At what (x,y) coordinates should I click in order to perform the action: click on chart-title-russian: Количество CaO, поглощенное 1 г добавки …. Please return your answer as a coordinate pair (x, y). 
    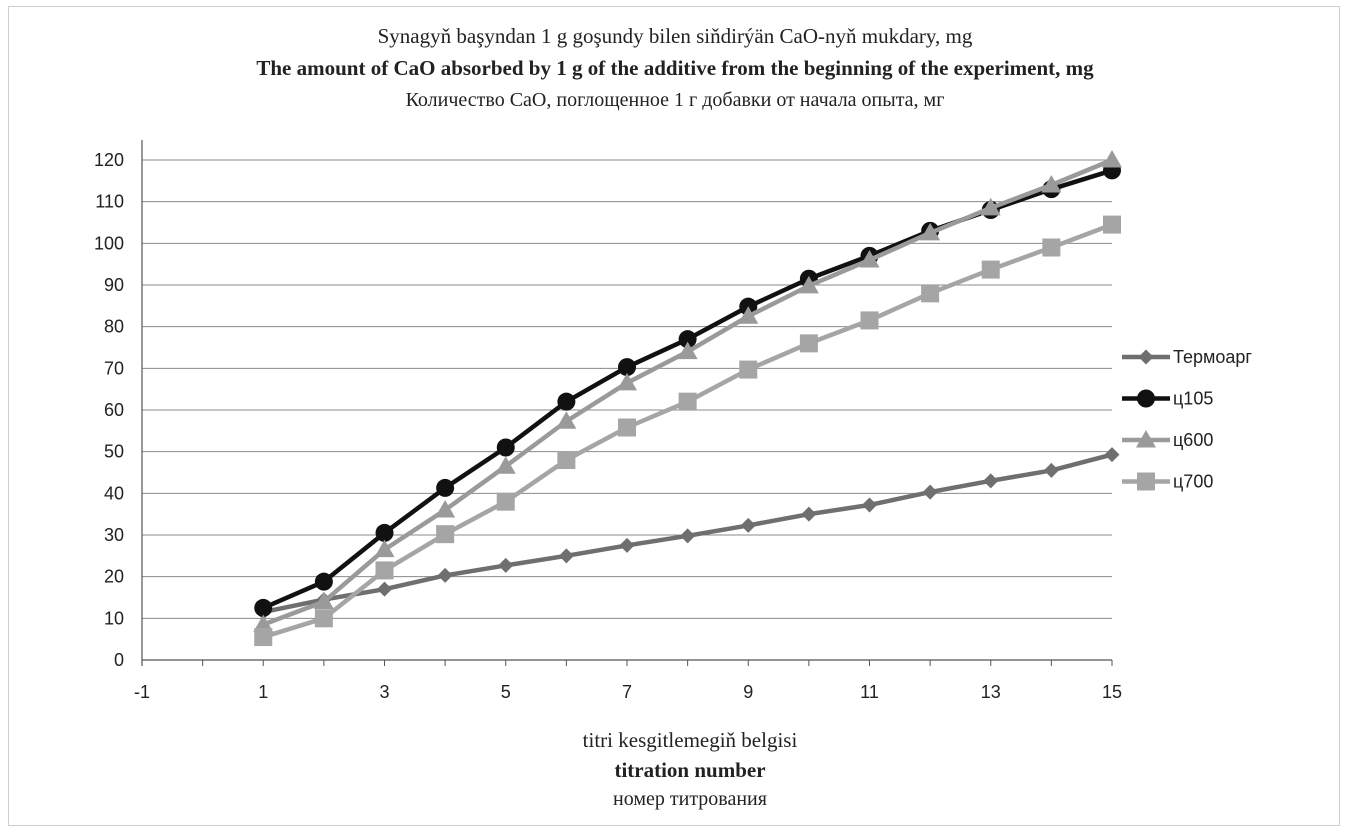
    Looking at the image, I should click on (675, 100).